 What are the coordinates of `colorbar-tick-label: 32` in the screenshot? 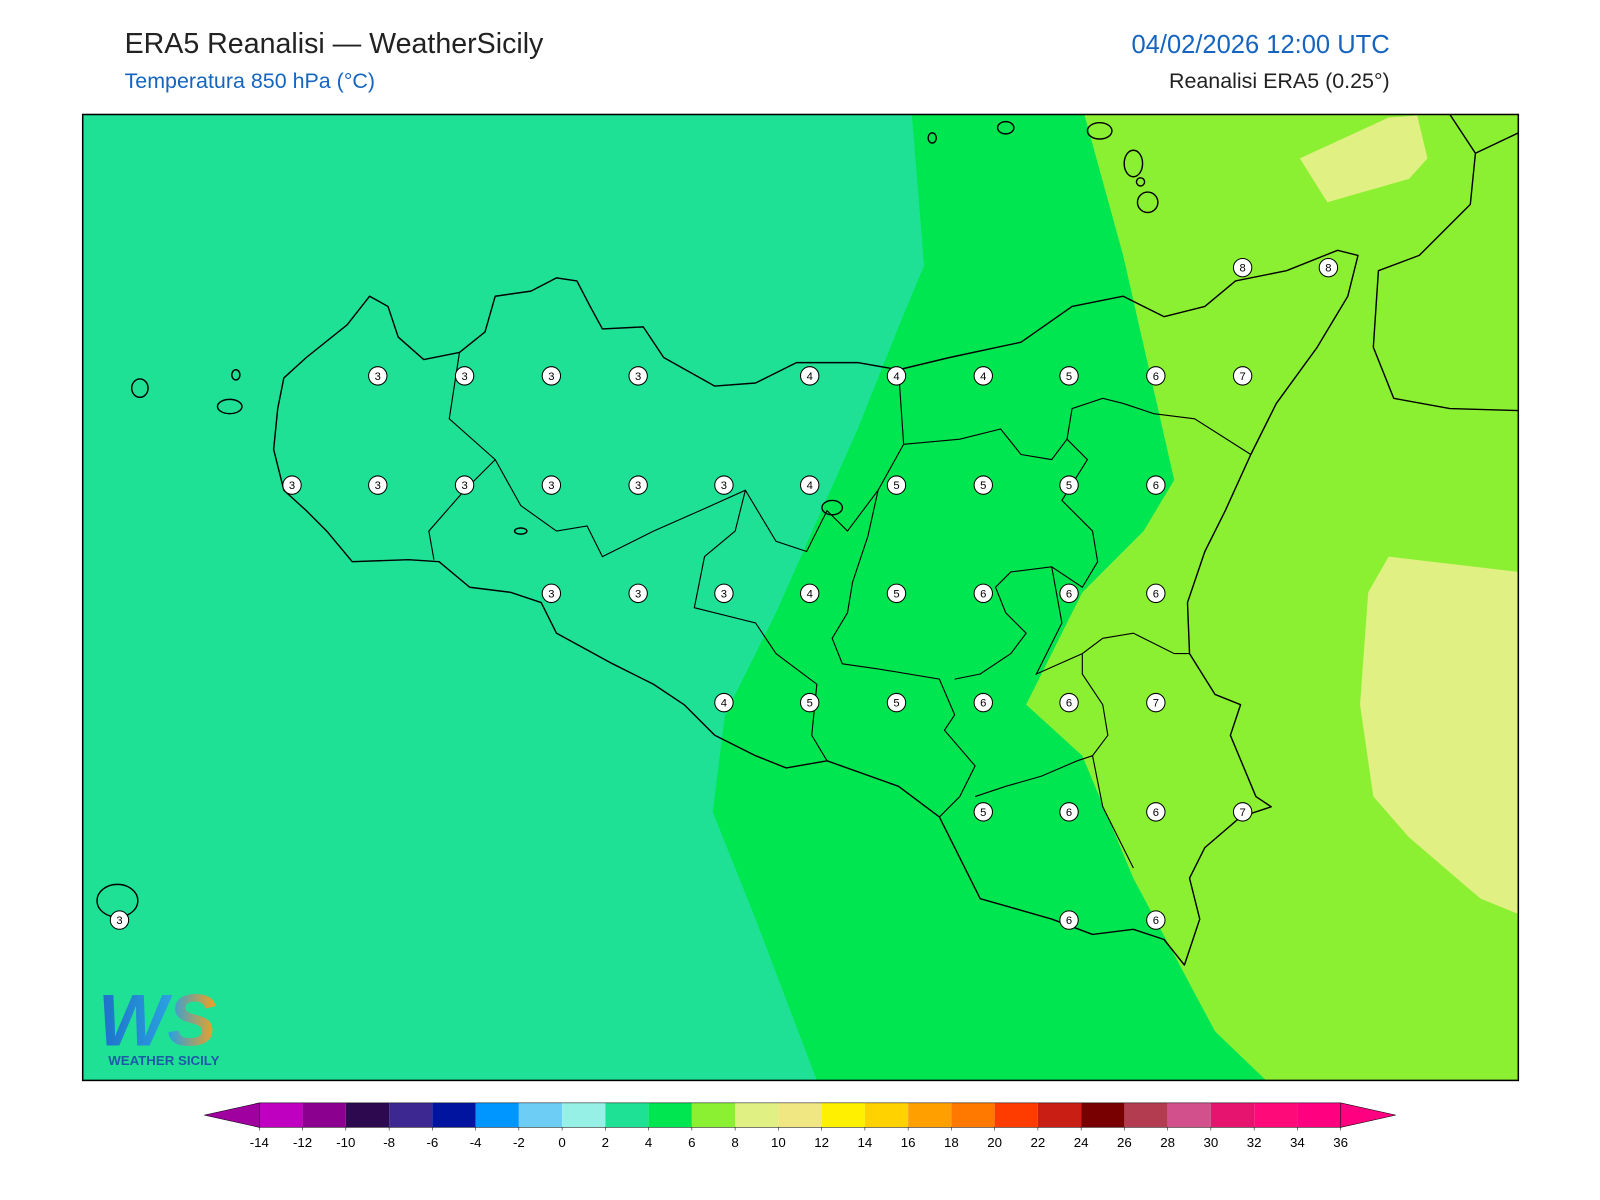 It's located at (1254, 1142).